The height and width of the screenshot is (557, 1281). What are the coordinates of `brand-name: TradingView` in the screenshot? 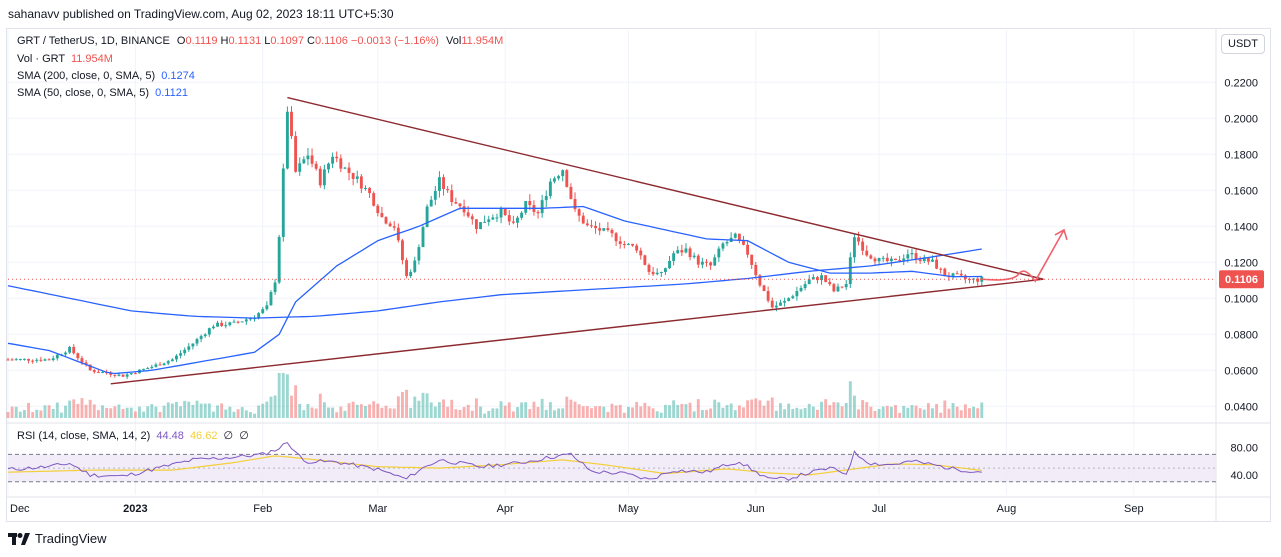 It's located at (71, 538).